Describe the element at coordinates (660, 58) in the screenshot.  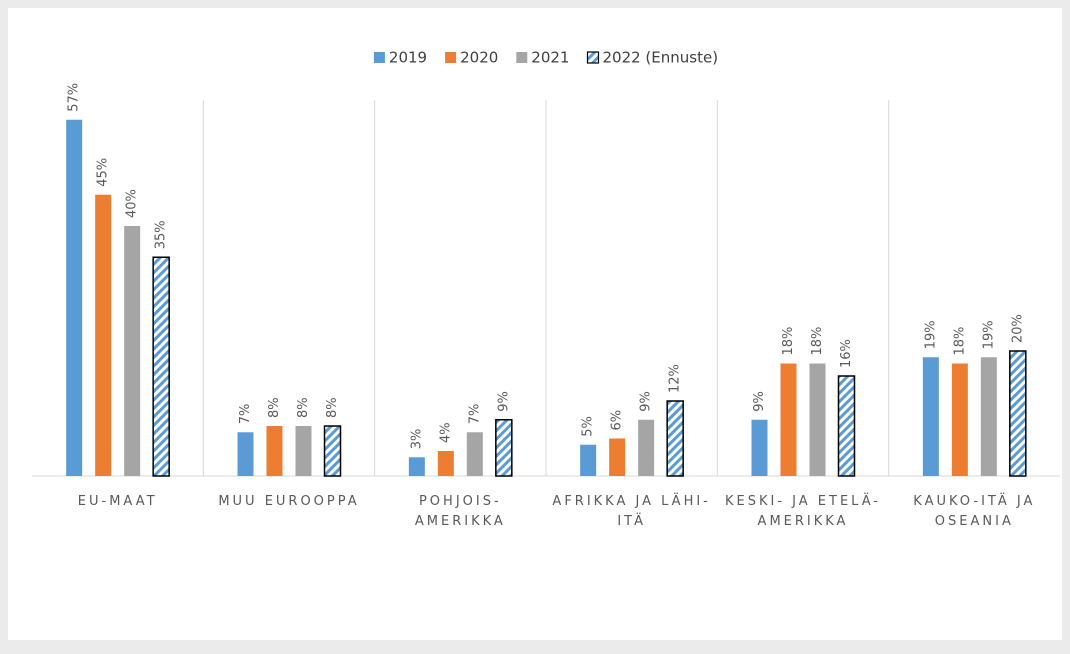
I see `legend-label: 2022 (Ennuste)` at that location.